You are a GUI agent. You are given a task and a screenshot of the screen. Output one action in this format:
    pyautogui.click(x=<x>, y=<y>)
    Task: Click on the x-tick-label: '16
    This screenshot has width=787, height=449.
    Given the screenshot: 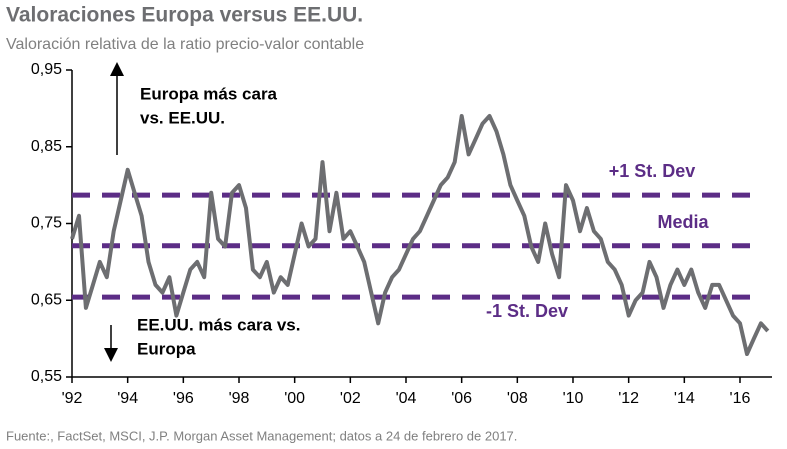 What is the action you would take?
    pyautogui.click(x=740, y=398)
    